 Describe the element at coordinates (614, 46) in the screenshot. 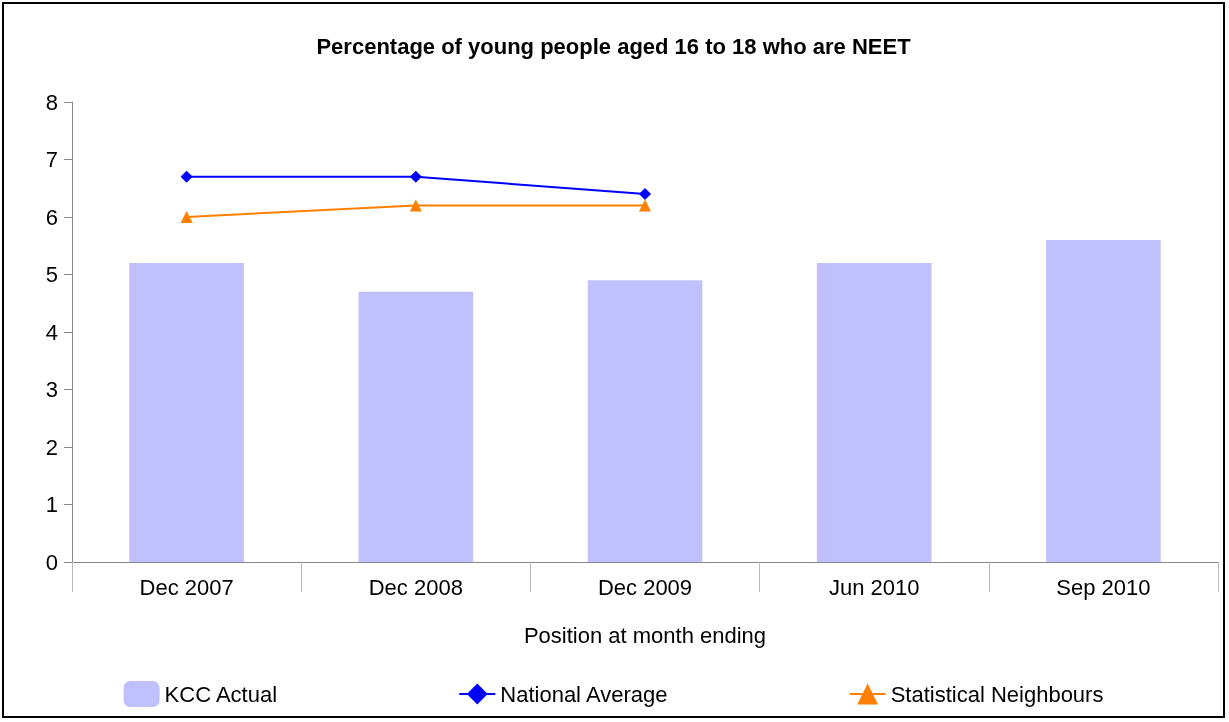

I see `chart-title: Percentage of young people aged 16 to 18 who are NEET` at that location.